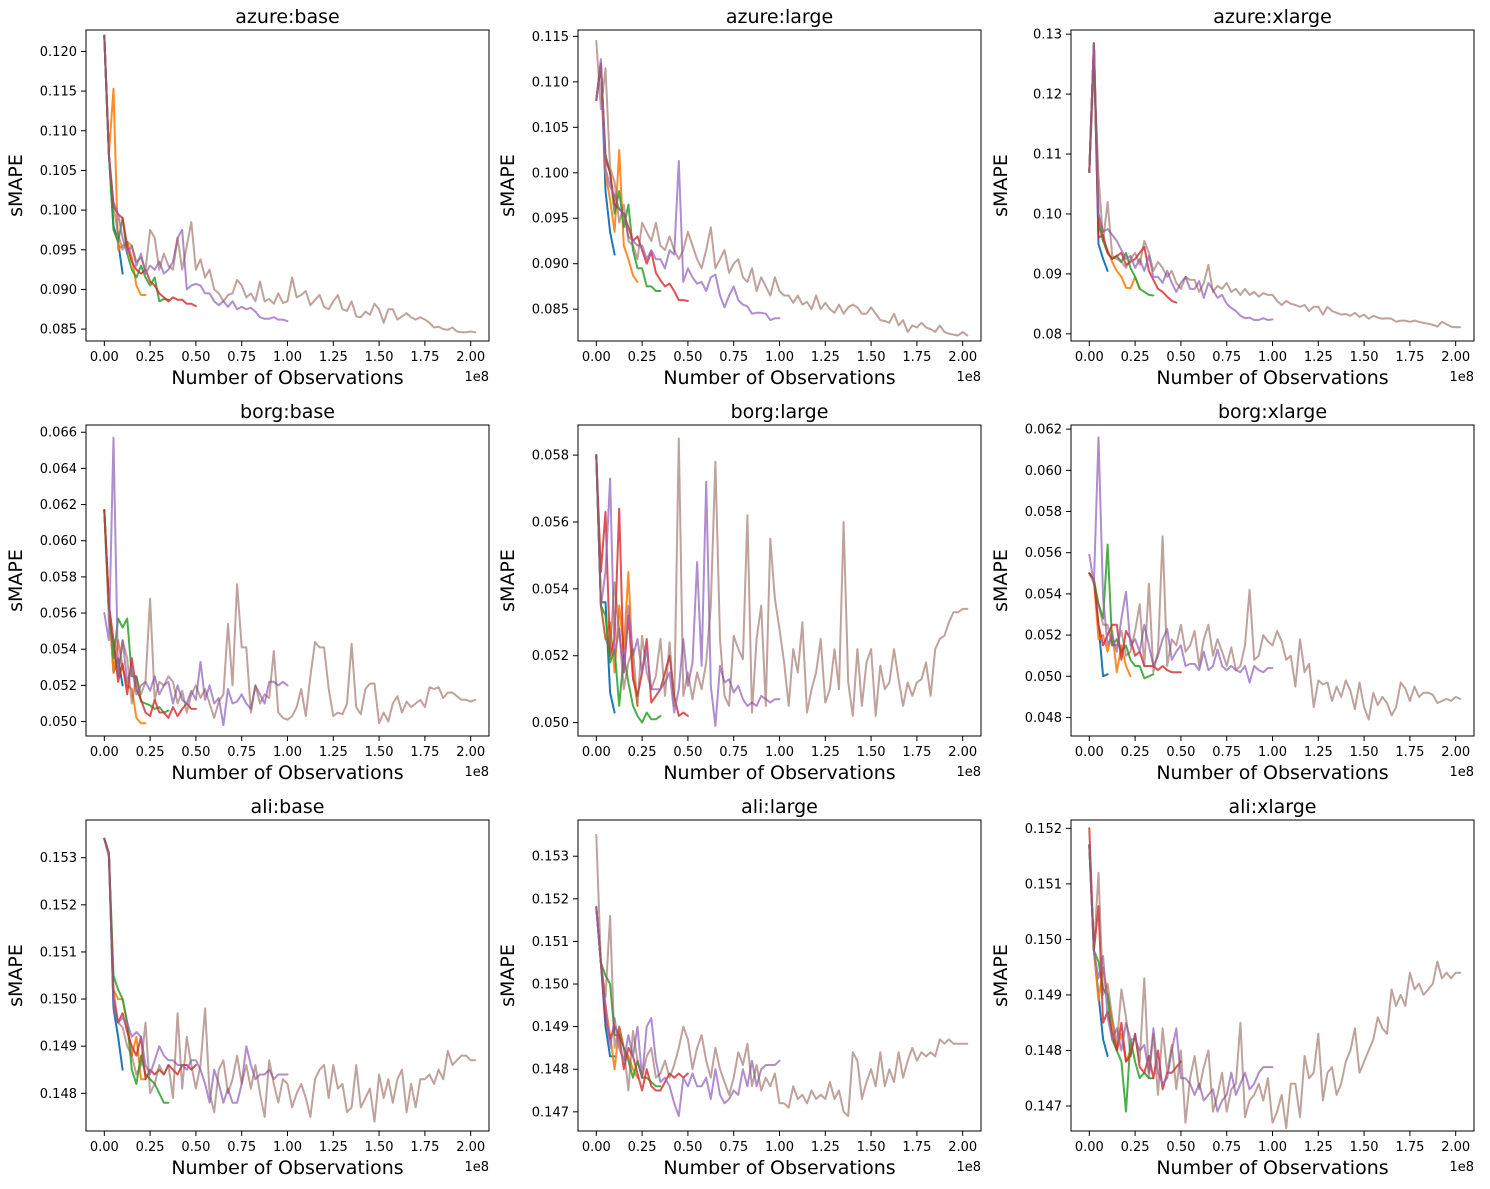 This screenshot has height=1189, width=1490. I want to click on y-tick-label: 0.052, so click(58, 686).